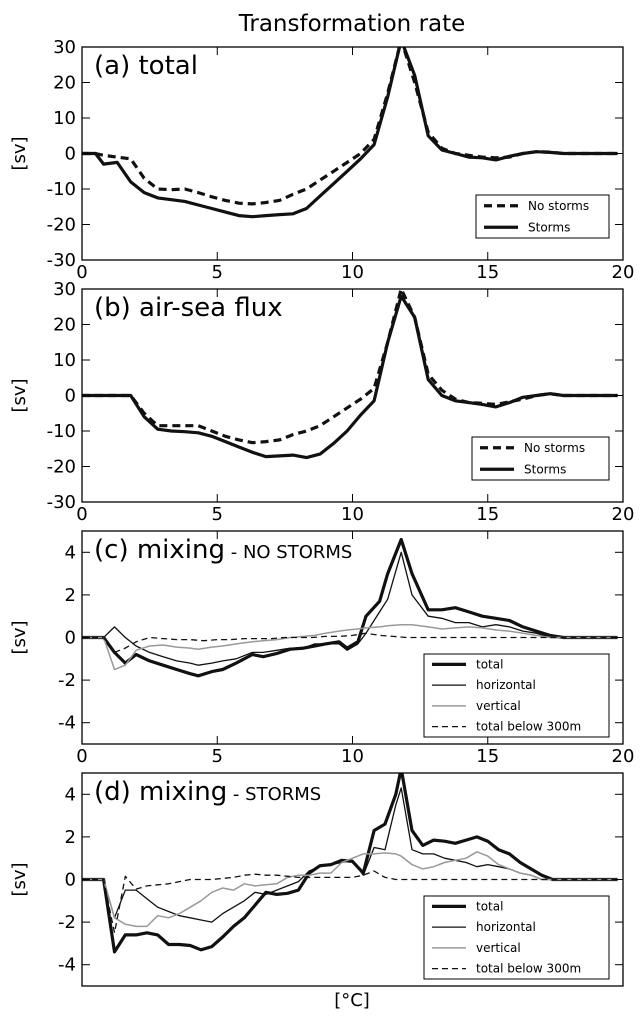  Describe the element at coordinates (67, 965) in the screenshot. I see `panel-d-ytick-label: -4` at that location.